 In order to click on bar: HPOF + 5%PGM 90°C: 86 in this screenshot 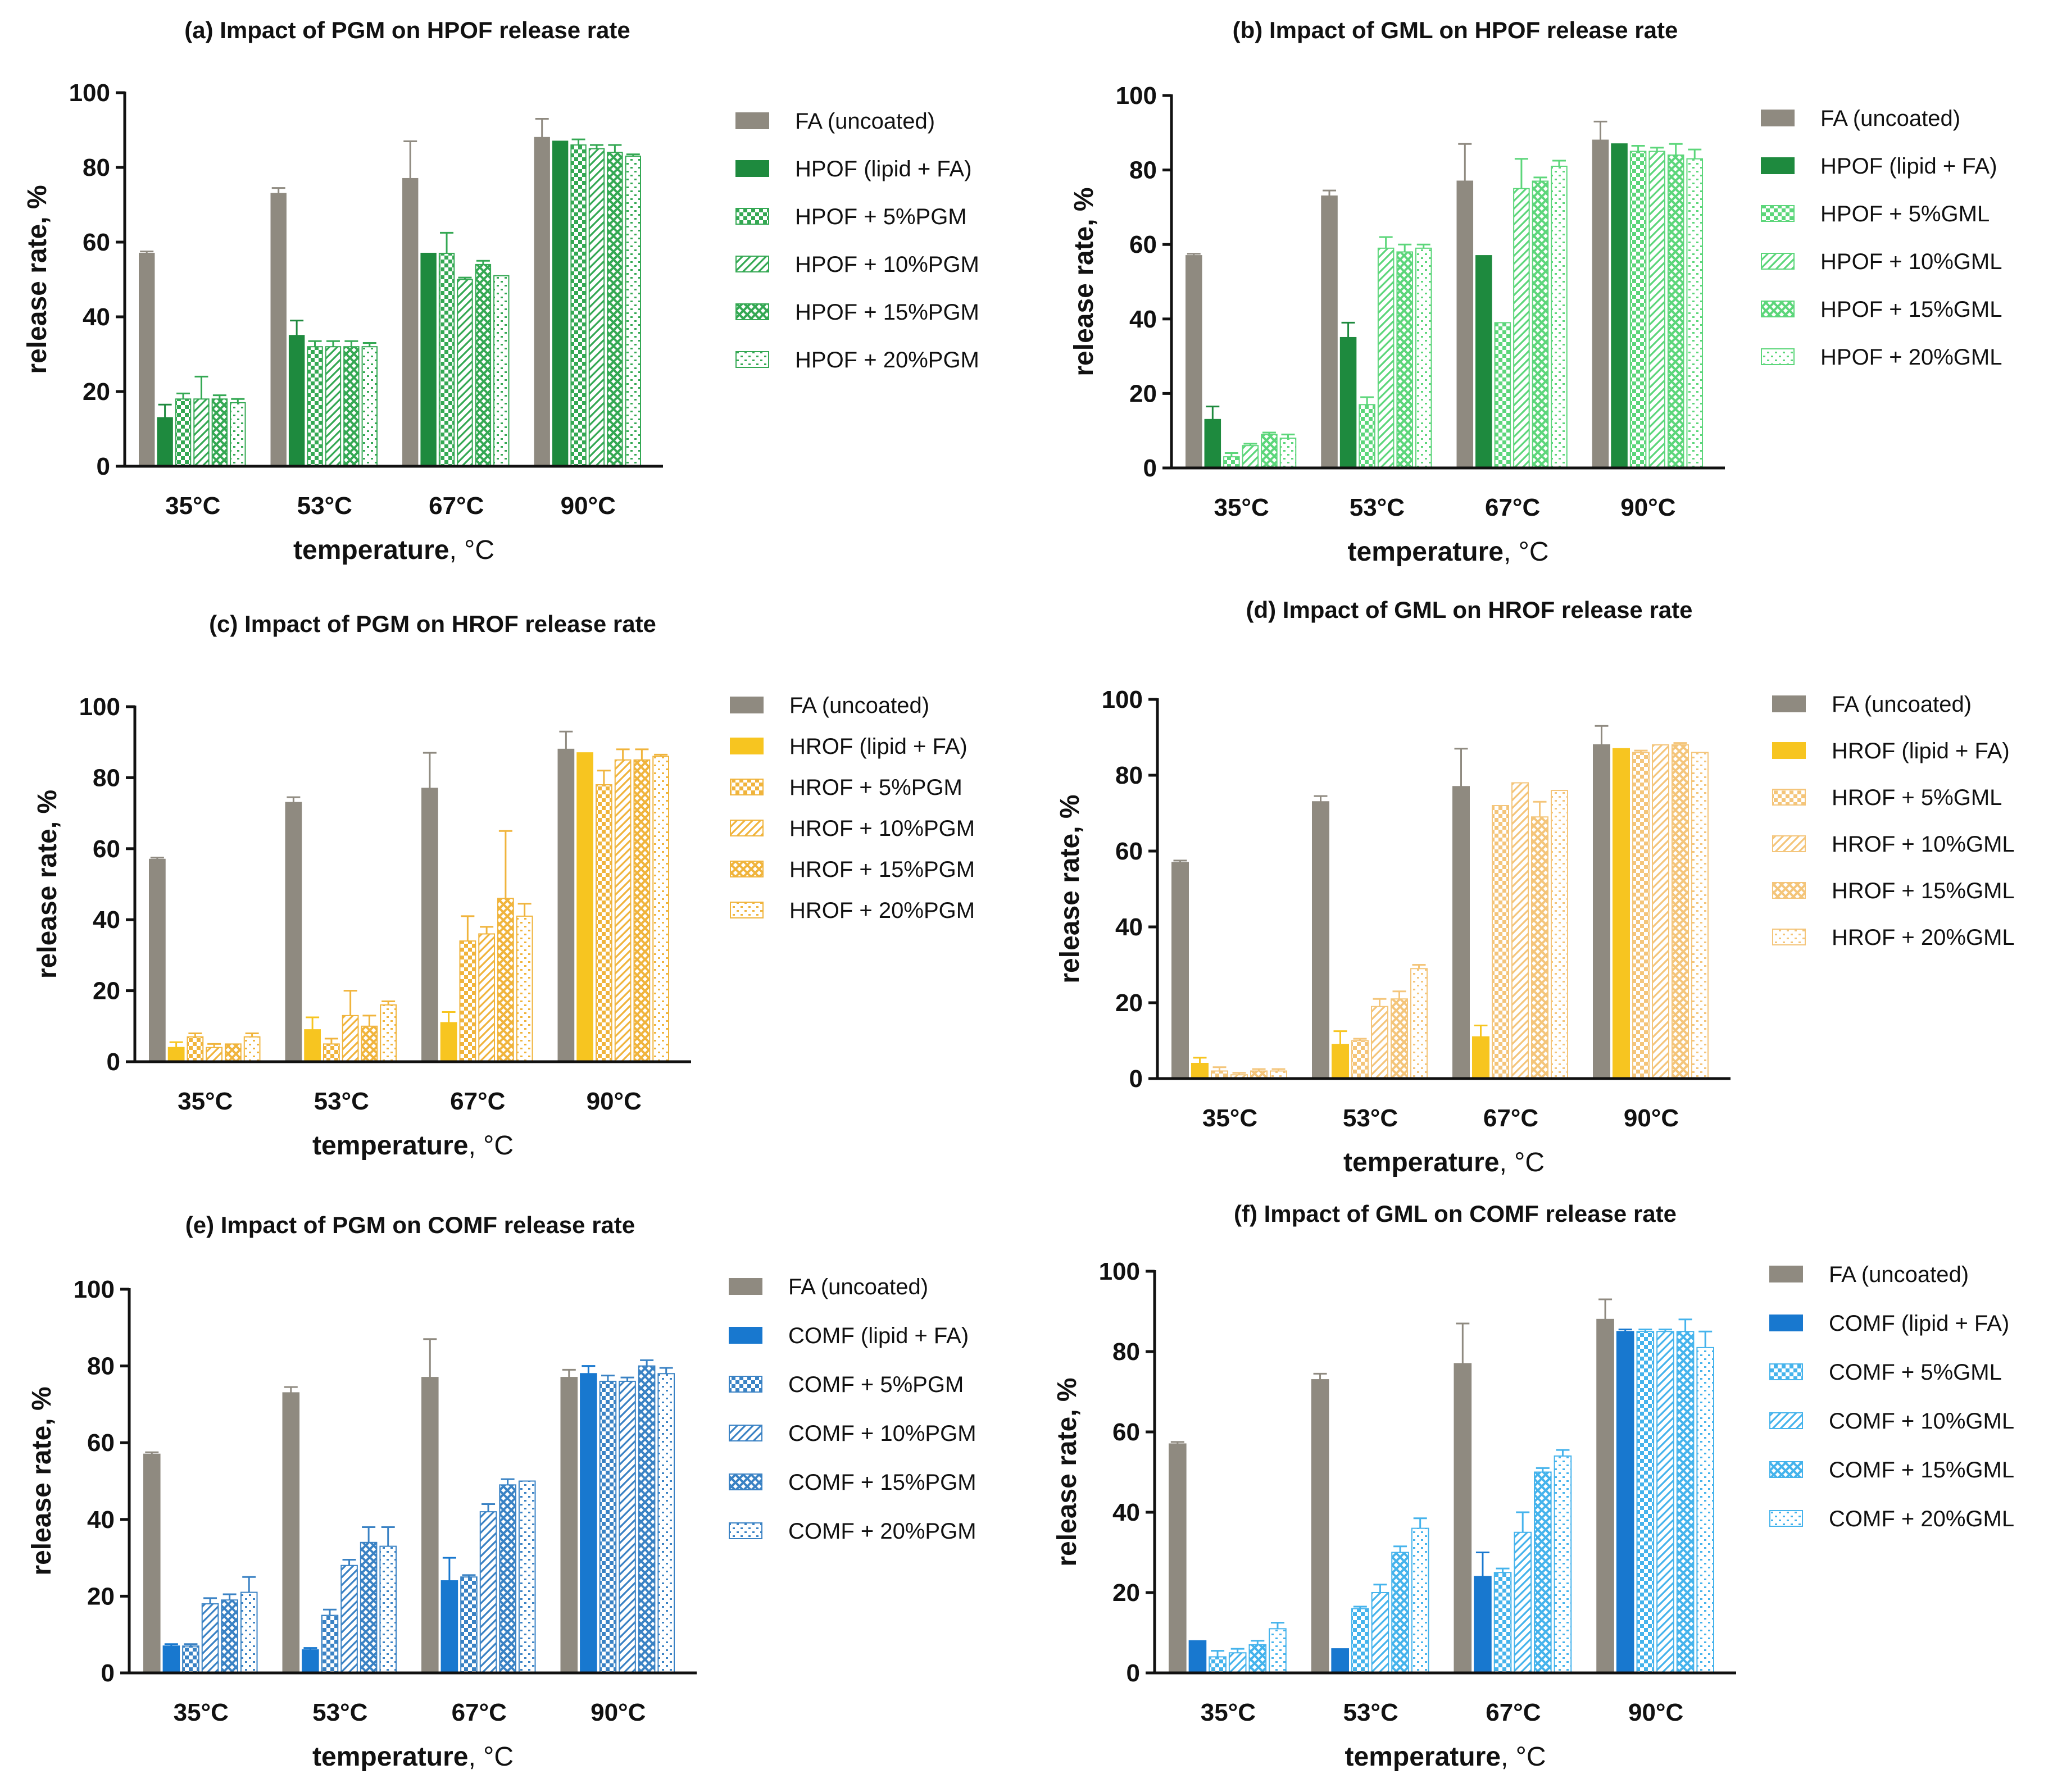, I will do `click(578, 305)`.